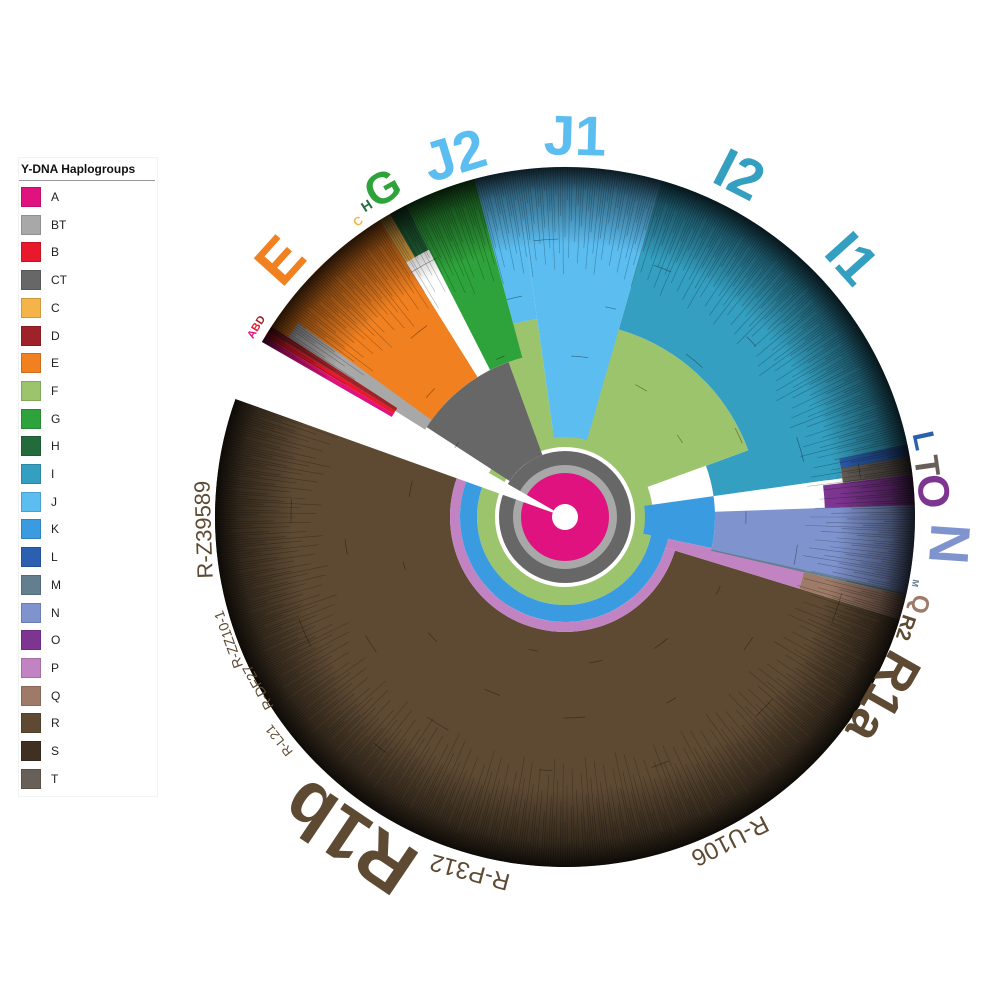  I want to click on legend-item: S, so click(40, 751).